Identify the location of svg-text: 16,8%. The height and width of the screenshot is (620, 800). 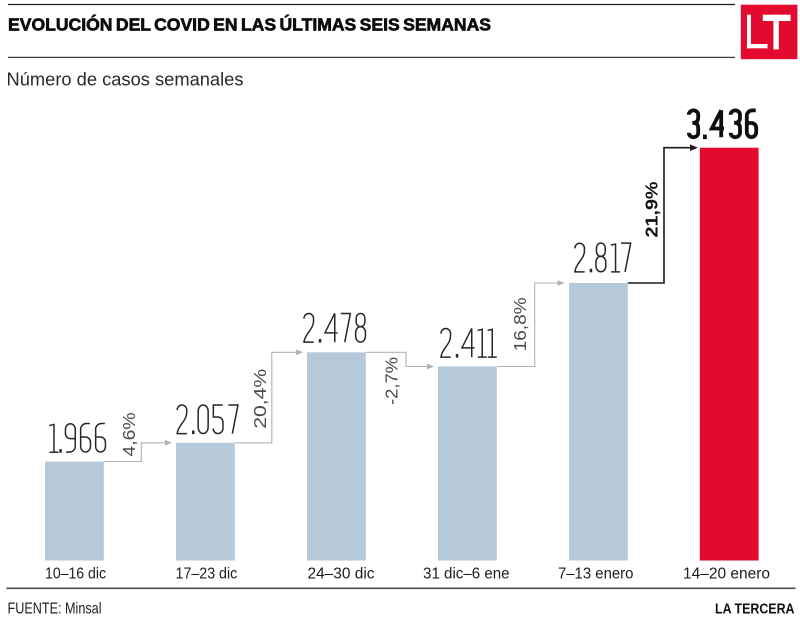
(520, 324).